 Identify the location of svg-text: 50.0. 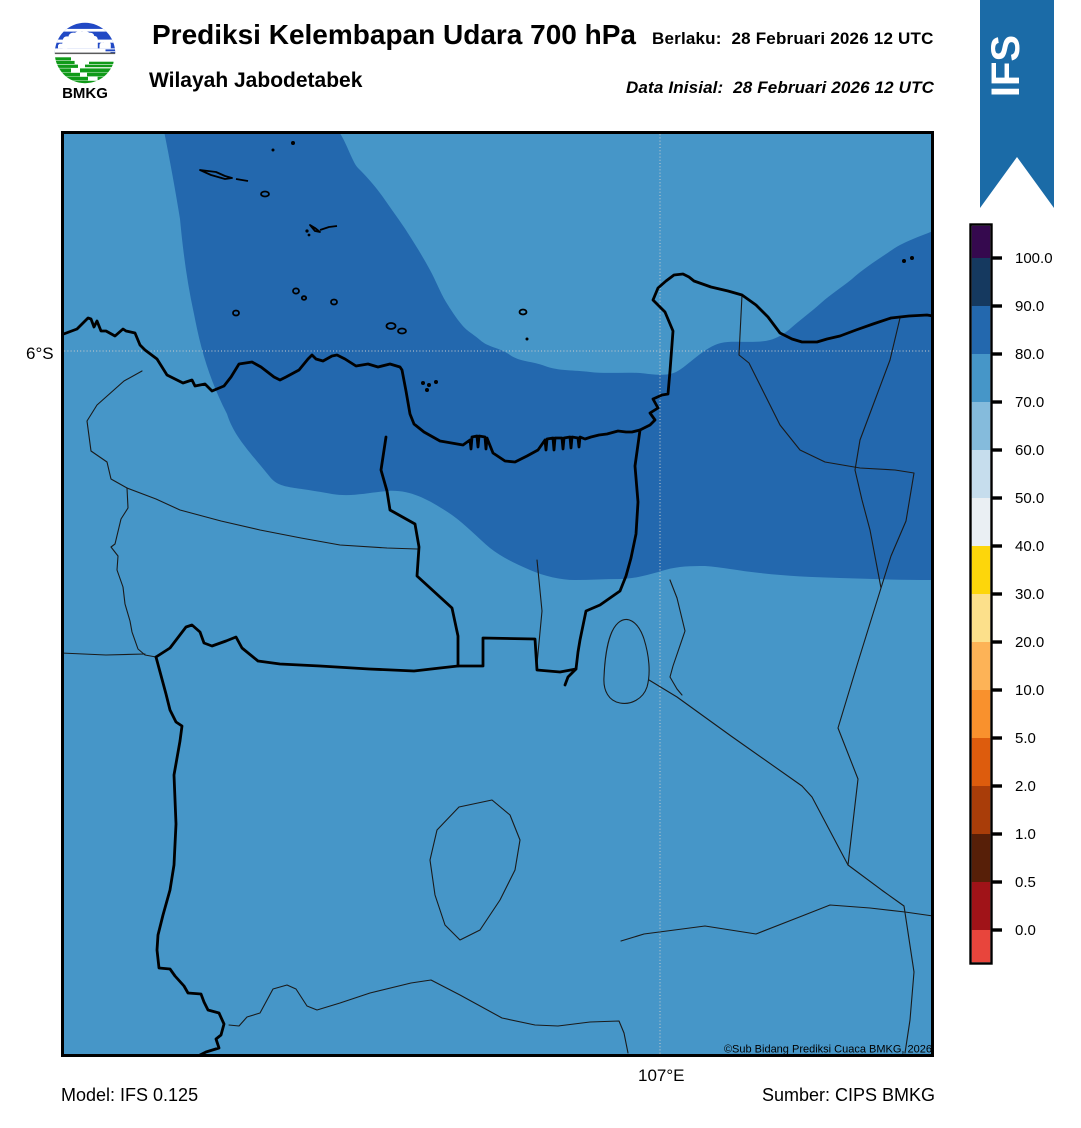
(1029, 498).